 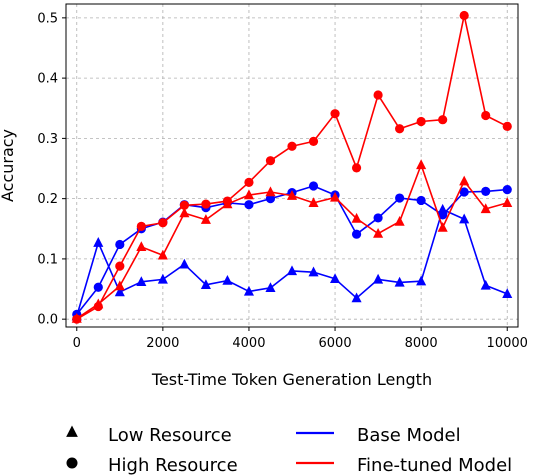 I want to click on y-tick-label: 0.0, so click(x=47, y=320).